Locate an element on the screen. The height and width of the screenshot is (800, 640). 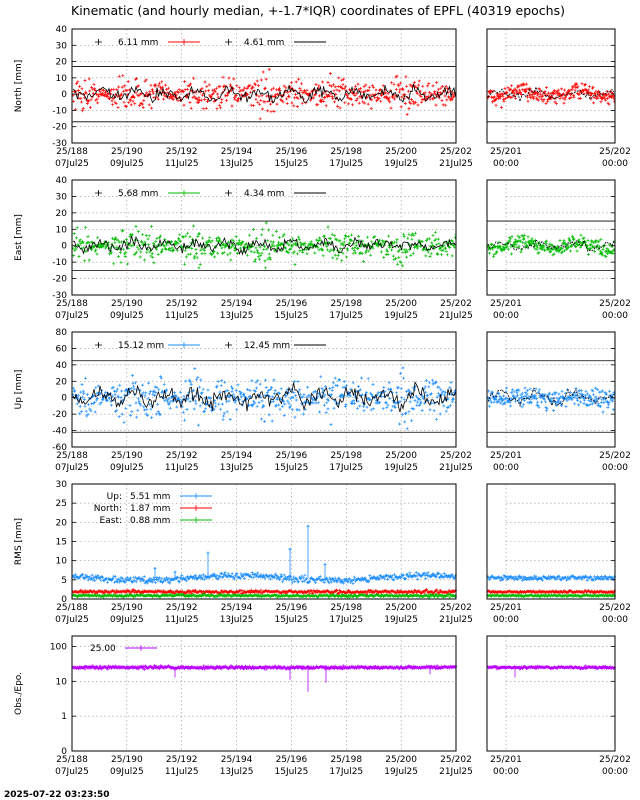
north-xtick-date: 21Jul25 is located at coordinates (456, 164).